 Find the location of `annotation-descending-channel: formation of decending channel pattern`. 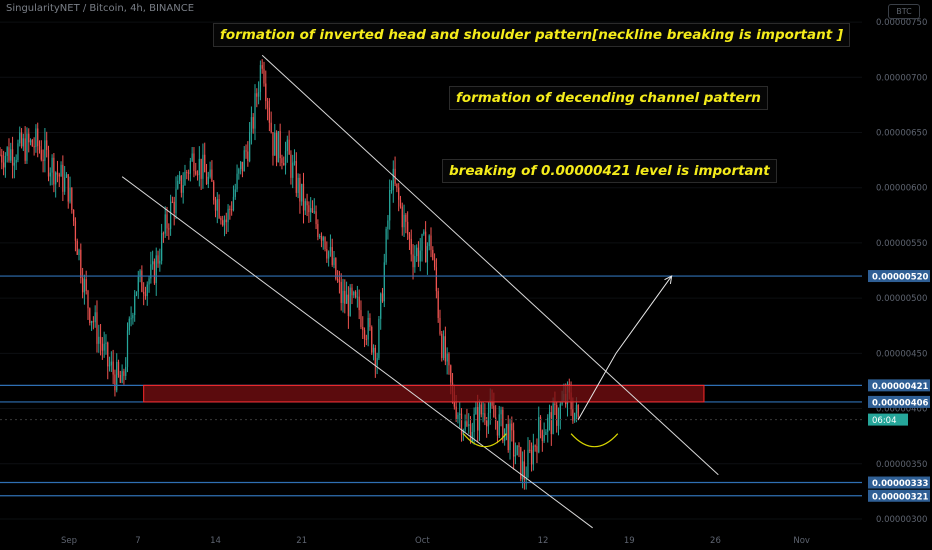

annotation-descending-channel: formation of decending channel pattern is located at coordinates (608, 98).